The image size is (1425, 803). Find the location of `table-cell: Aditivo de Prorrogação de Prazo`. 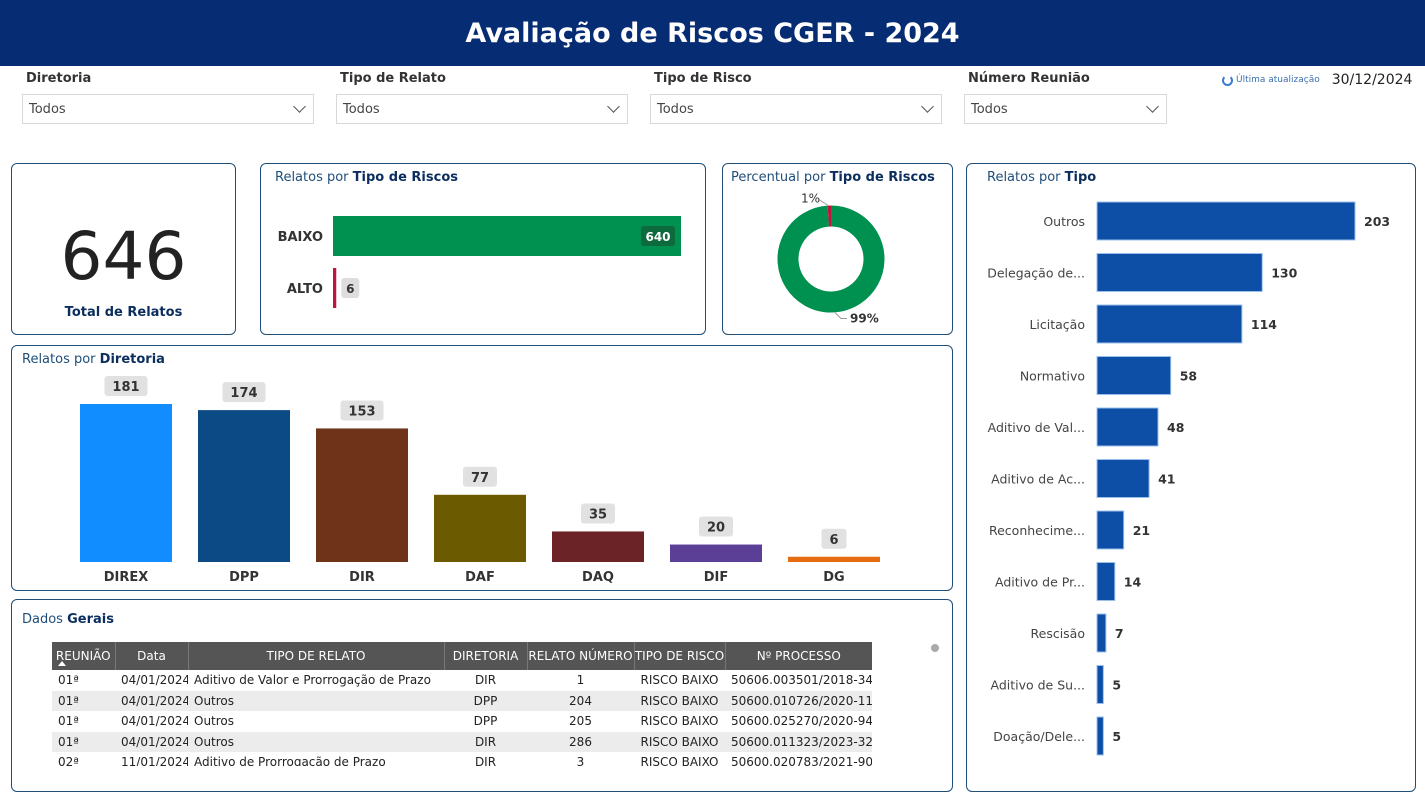

table-cell: Aditivo de Prorrogação de Prazo is located at coordinates (290, 760).